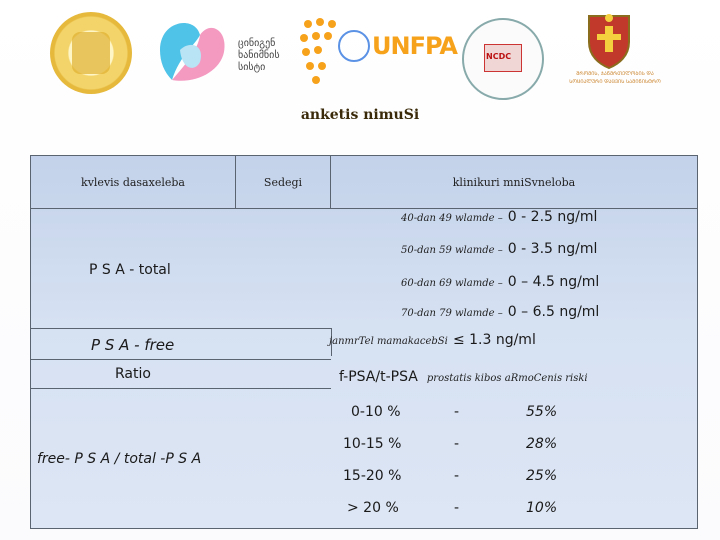 This screenshot has height=540, width=720. I want to click on ratio-label: Ratio, so click(133, 374).